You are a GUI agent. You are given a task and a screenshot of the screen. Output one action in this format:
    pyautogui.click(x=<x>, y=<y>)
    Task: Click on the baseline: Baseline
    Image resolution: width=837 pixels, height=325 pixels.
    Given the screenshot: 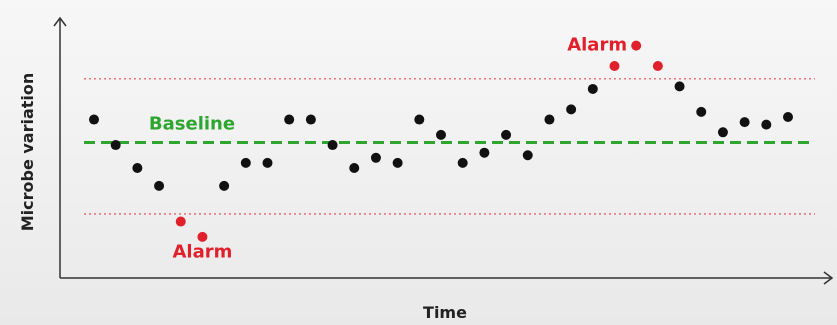 What is the action you would take?
    pyautogui.click(x=449, y=129)
    